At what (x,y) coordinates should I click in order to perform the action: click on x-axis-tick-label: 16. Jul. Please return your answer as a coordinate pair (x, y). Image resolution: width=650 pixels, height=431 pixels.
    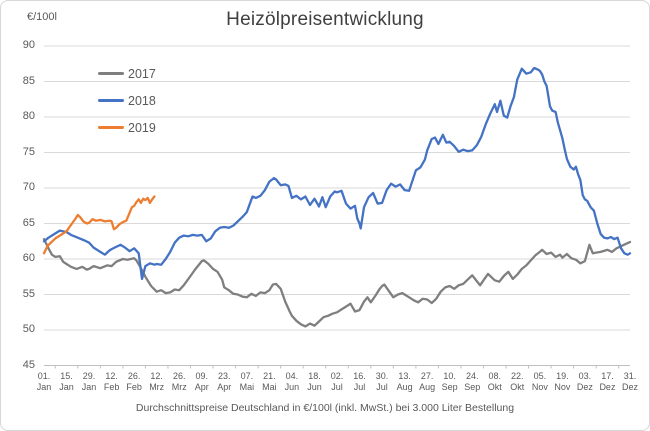
    Looking at the image, I should click on (359, 381).